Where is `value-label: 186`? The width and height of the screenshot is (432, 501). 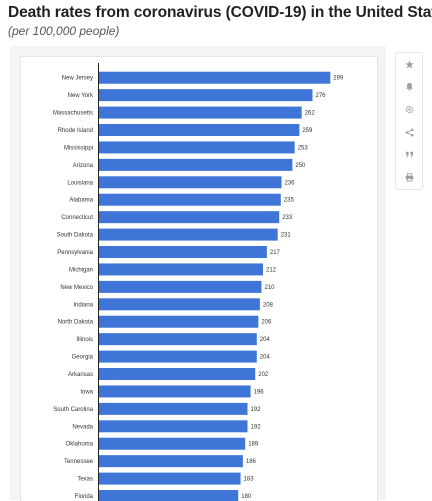
value-label: 186 is located at coordinates (251, 462).